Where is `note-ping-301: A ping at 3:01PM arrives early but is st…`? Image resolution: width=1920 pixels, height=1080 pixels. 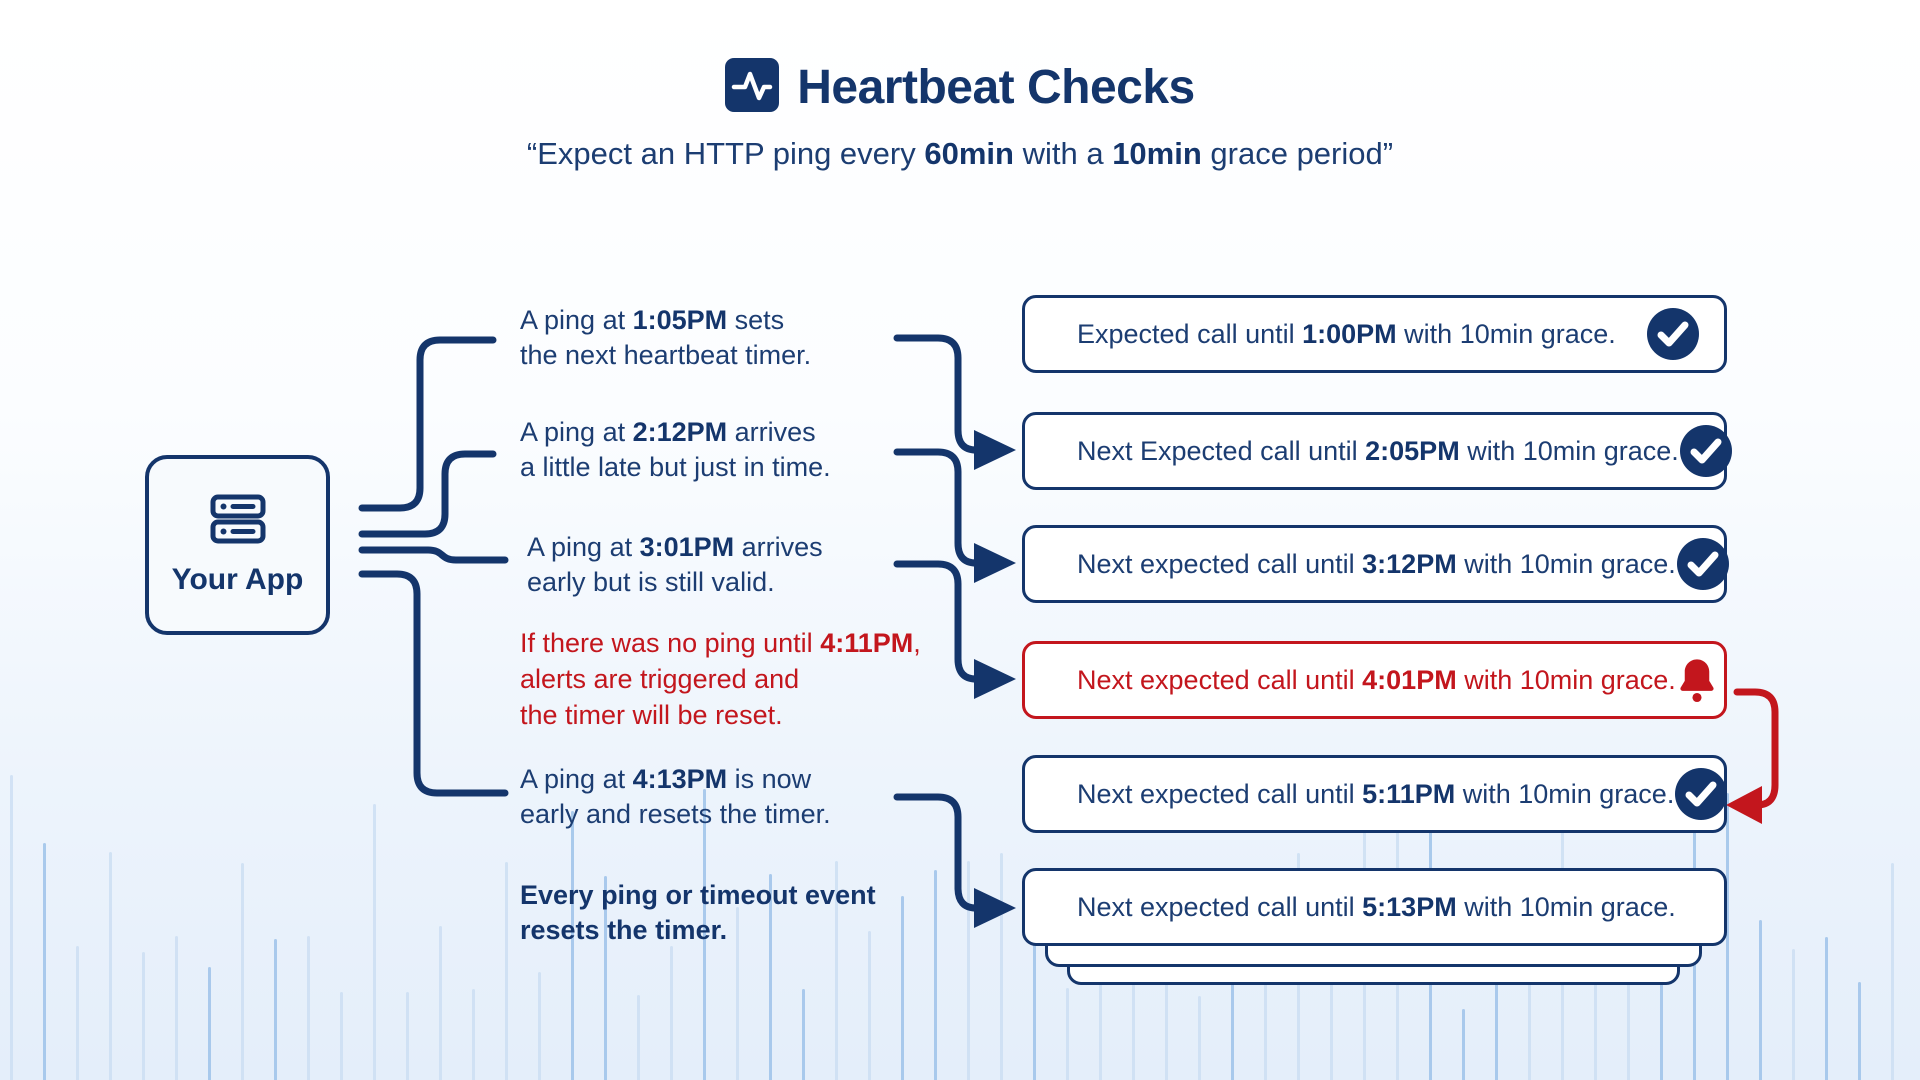
note-ping-301: A ping at 3:01PM arrives early but is st… is located at coordinates (675, 565).